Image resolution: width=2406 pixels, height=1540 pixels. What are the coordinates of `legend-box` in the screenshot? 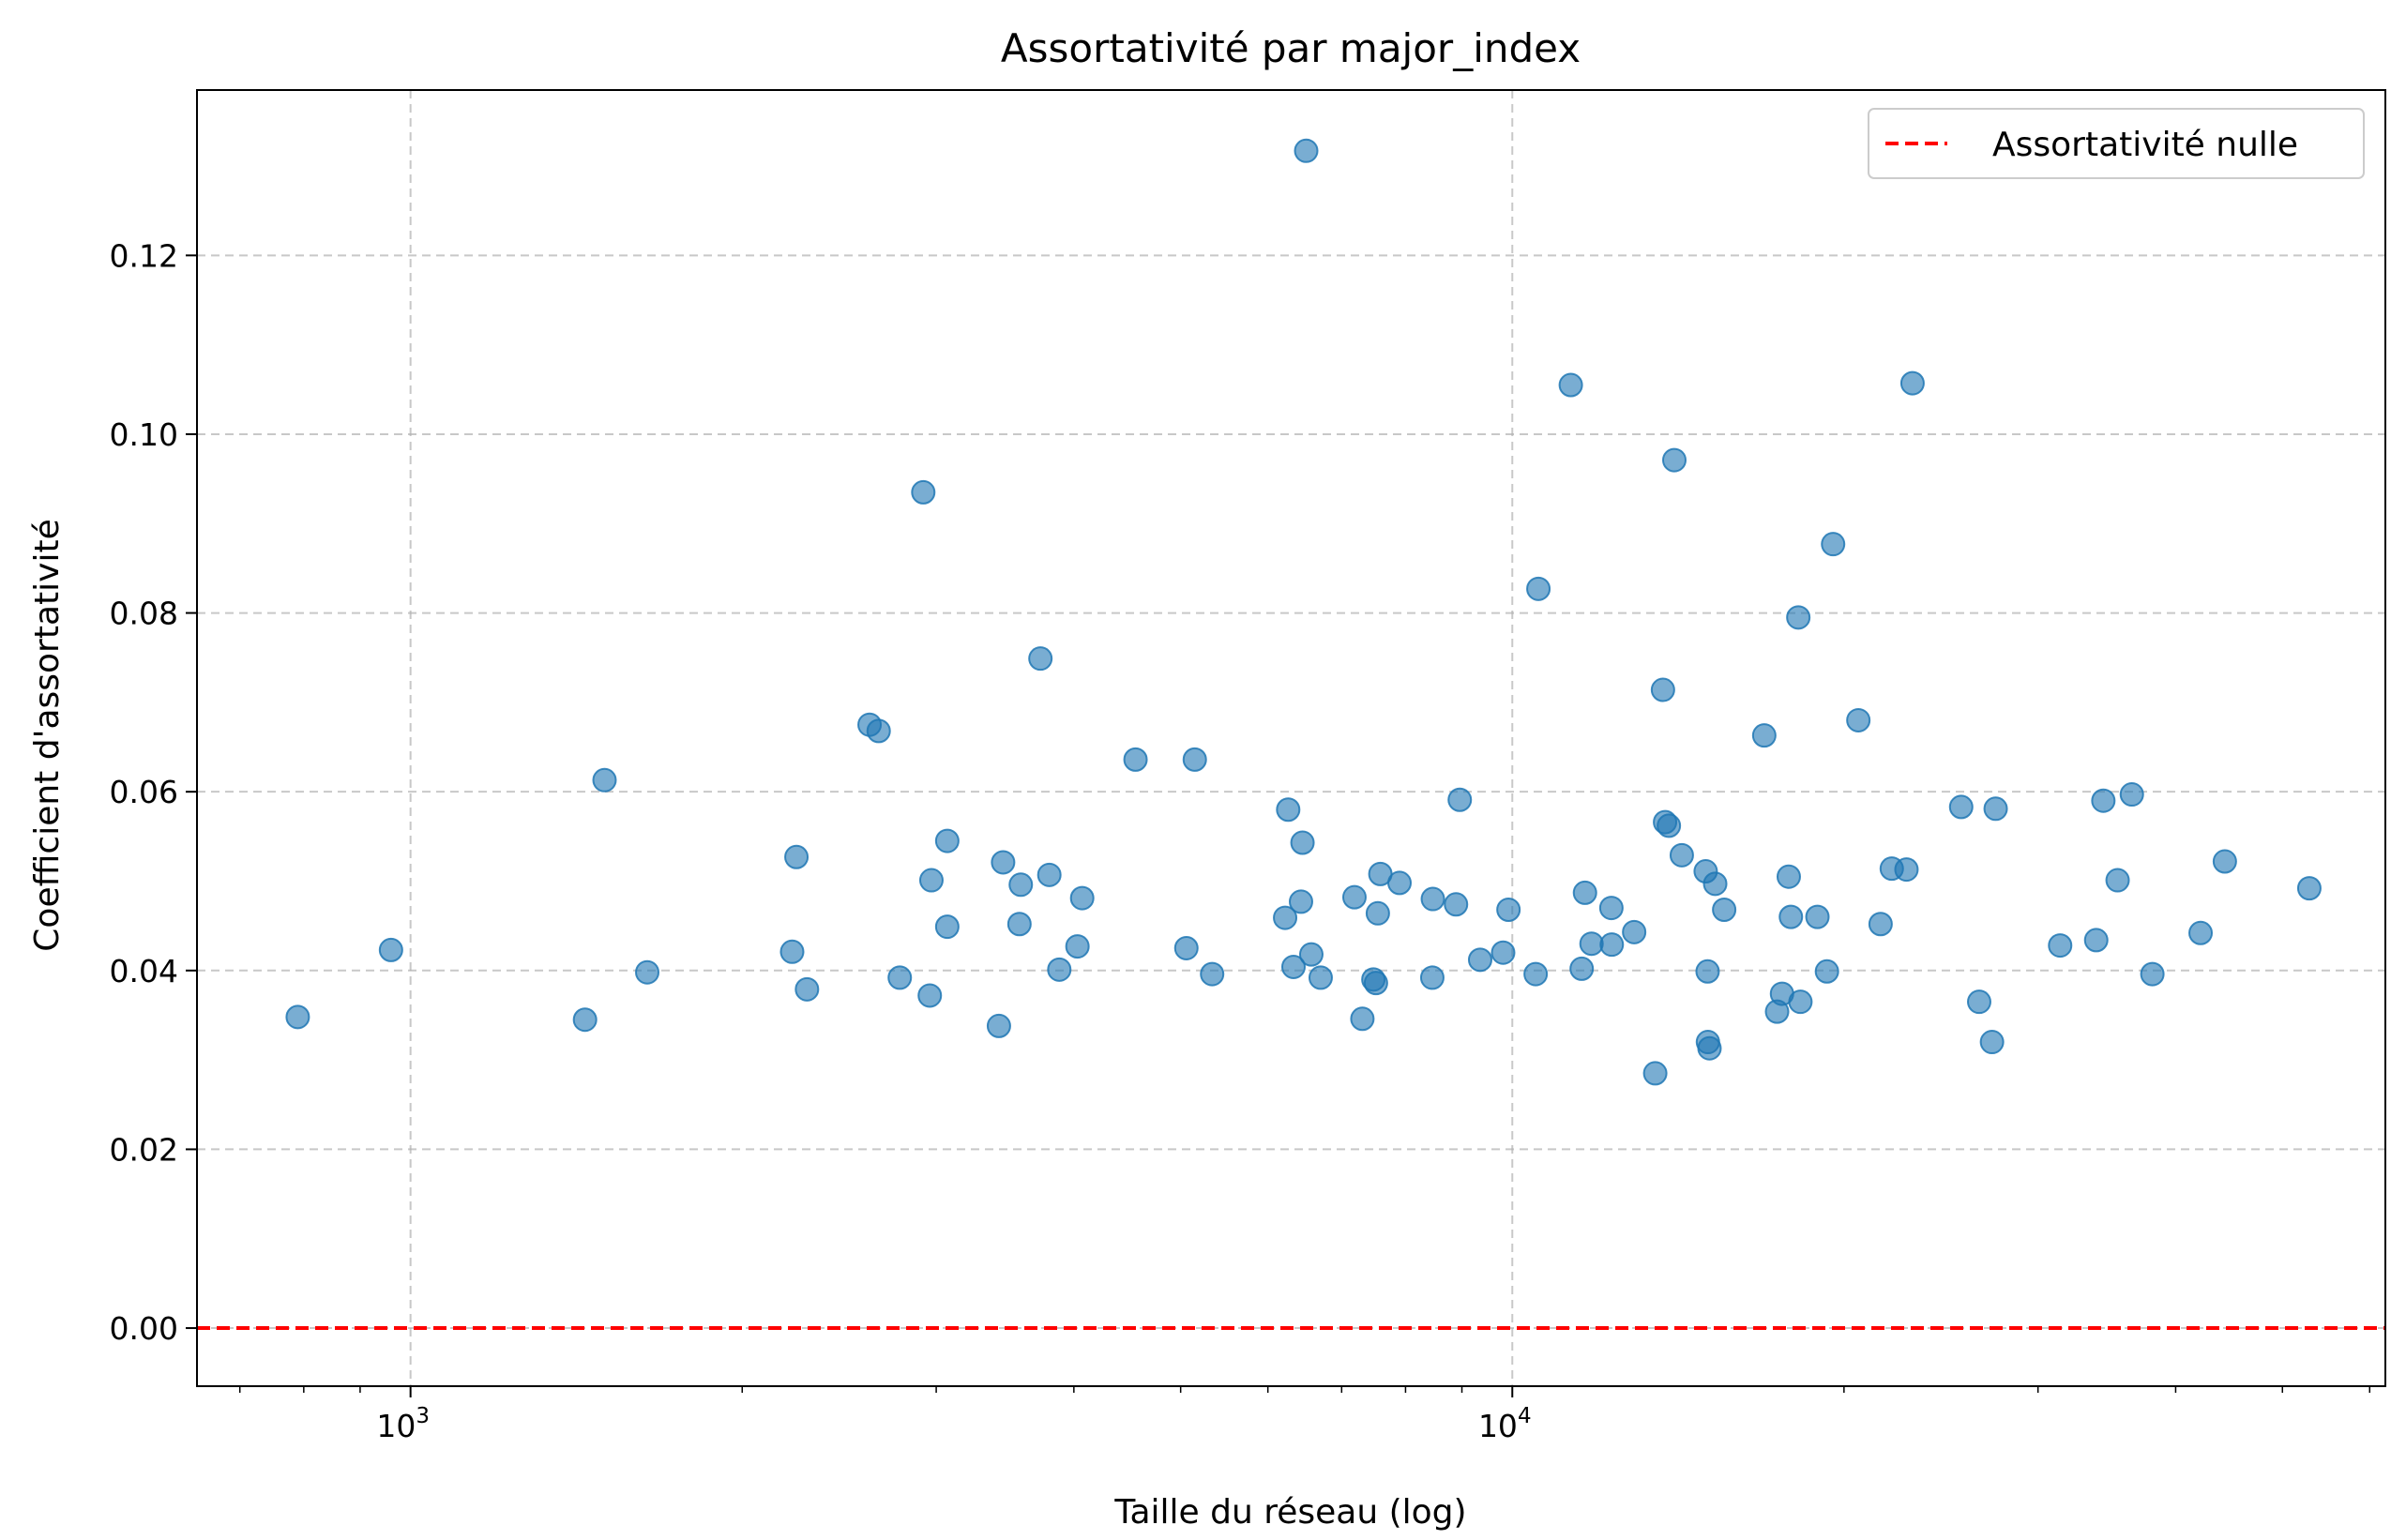 It's located at (2116, 143).